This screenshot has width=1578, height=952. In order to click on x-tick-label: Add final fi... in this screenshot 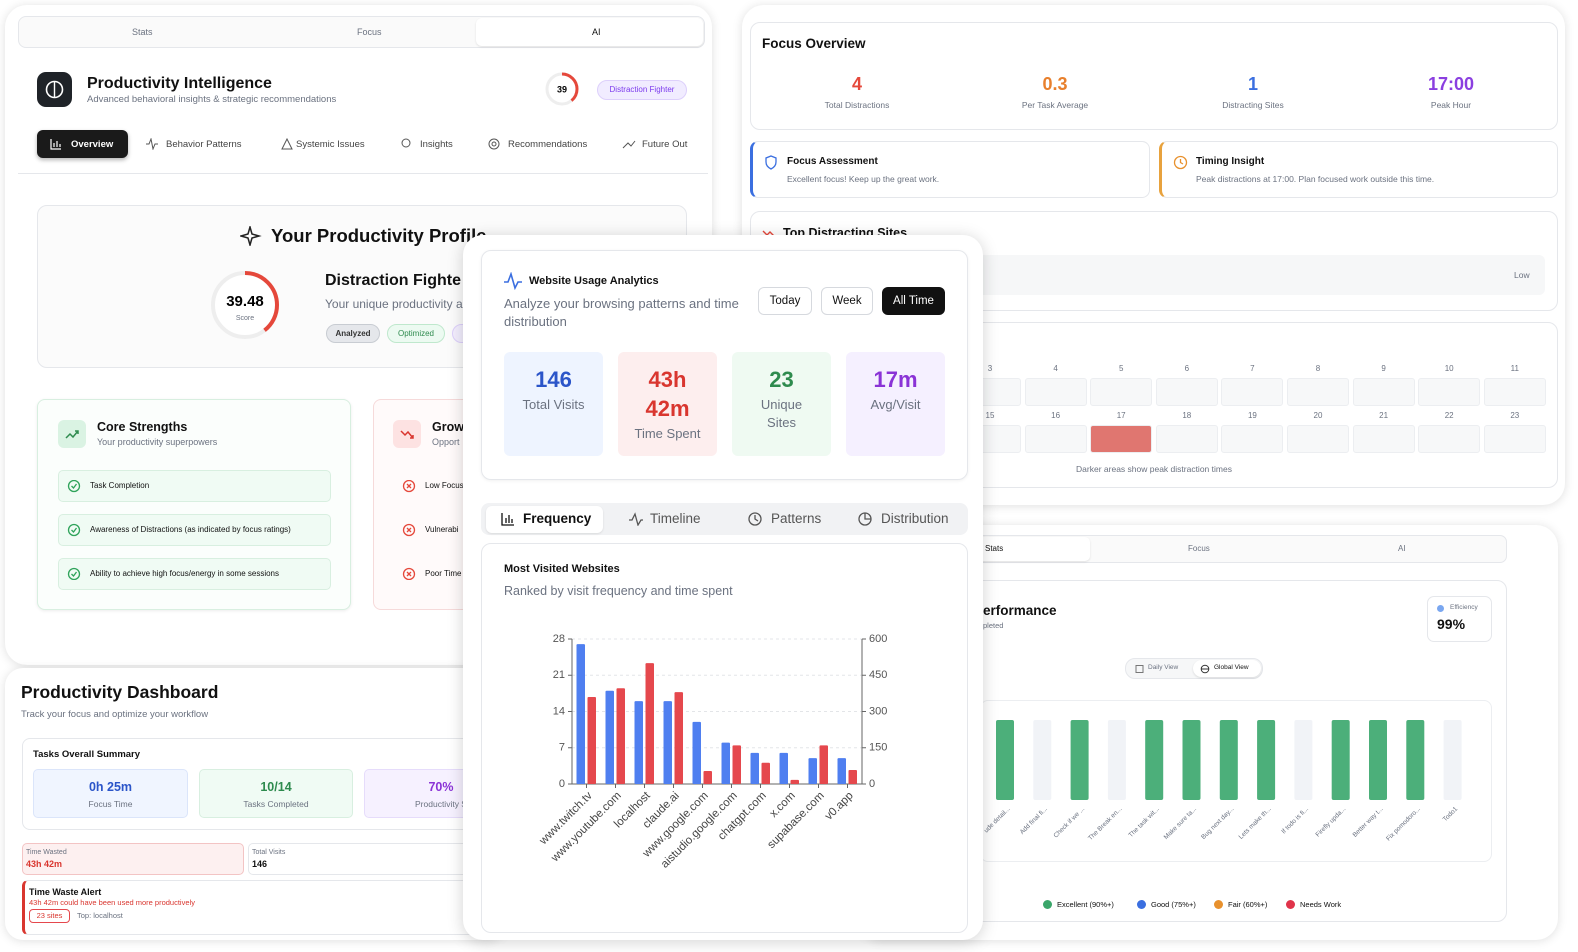, I will do `click(1034, 821)`.